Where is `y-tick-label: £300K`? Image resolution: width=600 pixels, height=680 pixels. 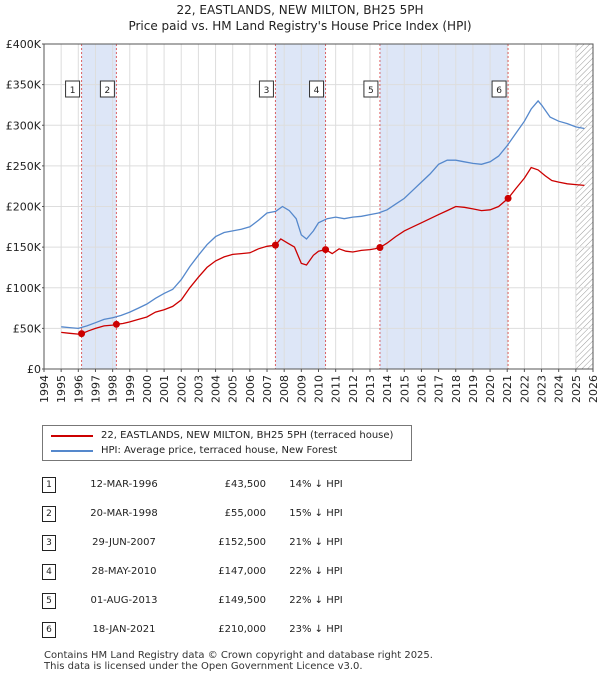
y-tick-label: £300K is located at coordinates (24, 125).